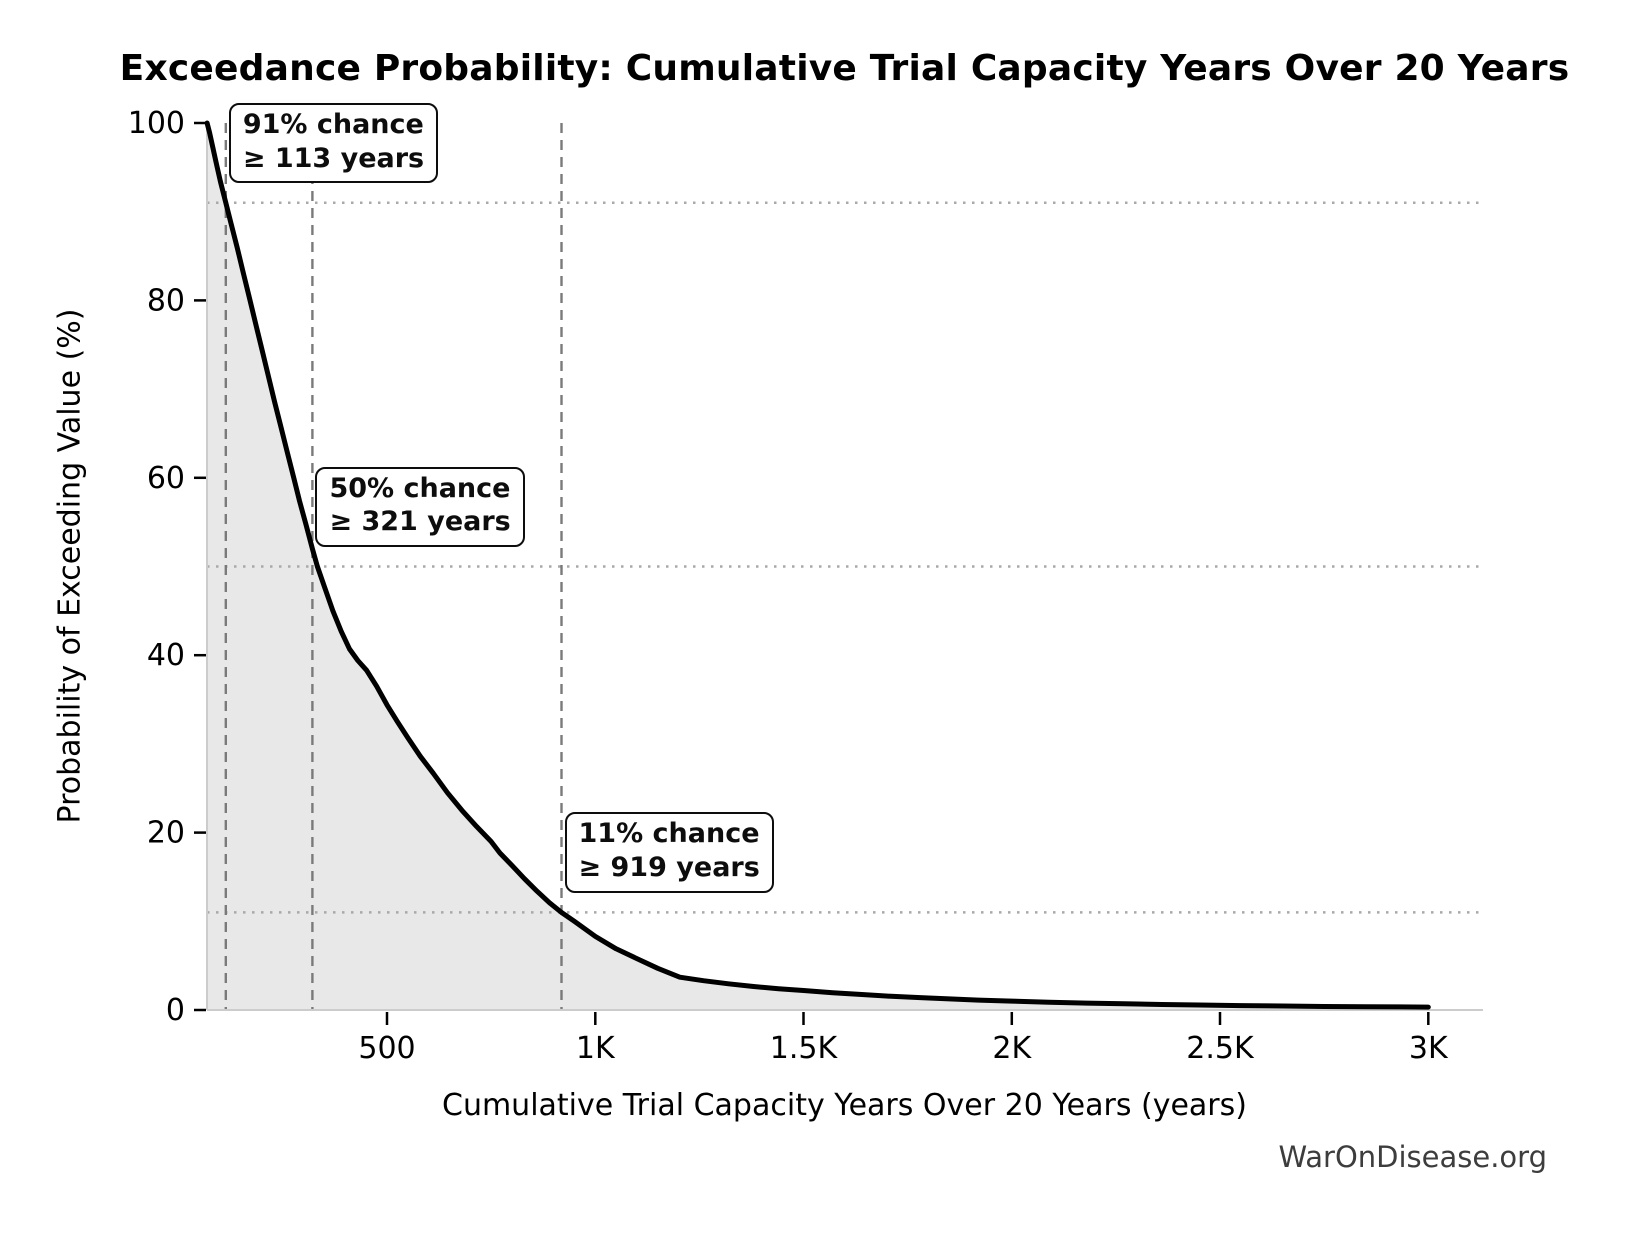 This screenshot has height=1234, width=1645. I want to click on annotation-11pct: 11% chance ≥ 919 years, so click(669, 852).